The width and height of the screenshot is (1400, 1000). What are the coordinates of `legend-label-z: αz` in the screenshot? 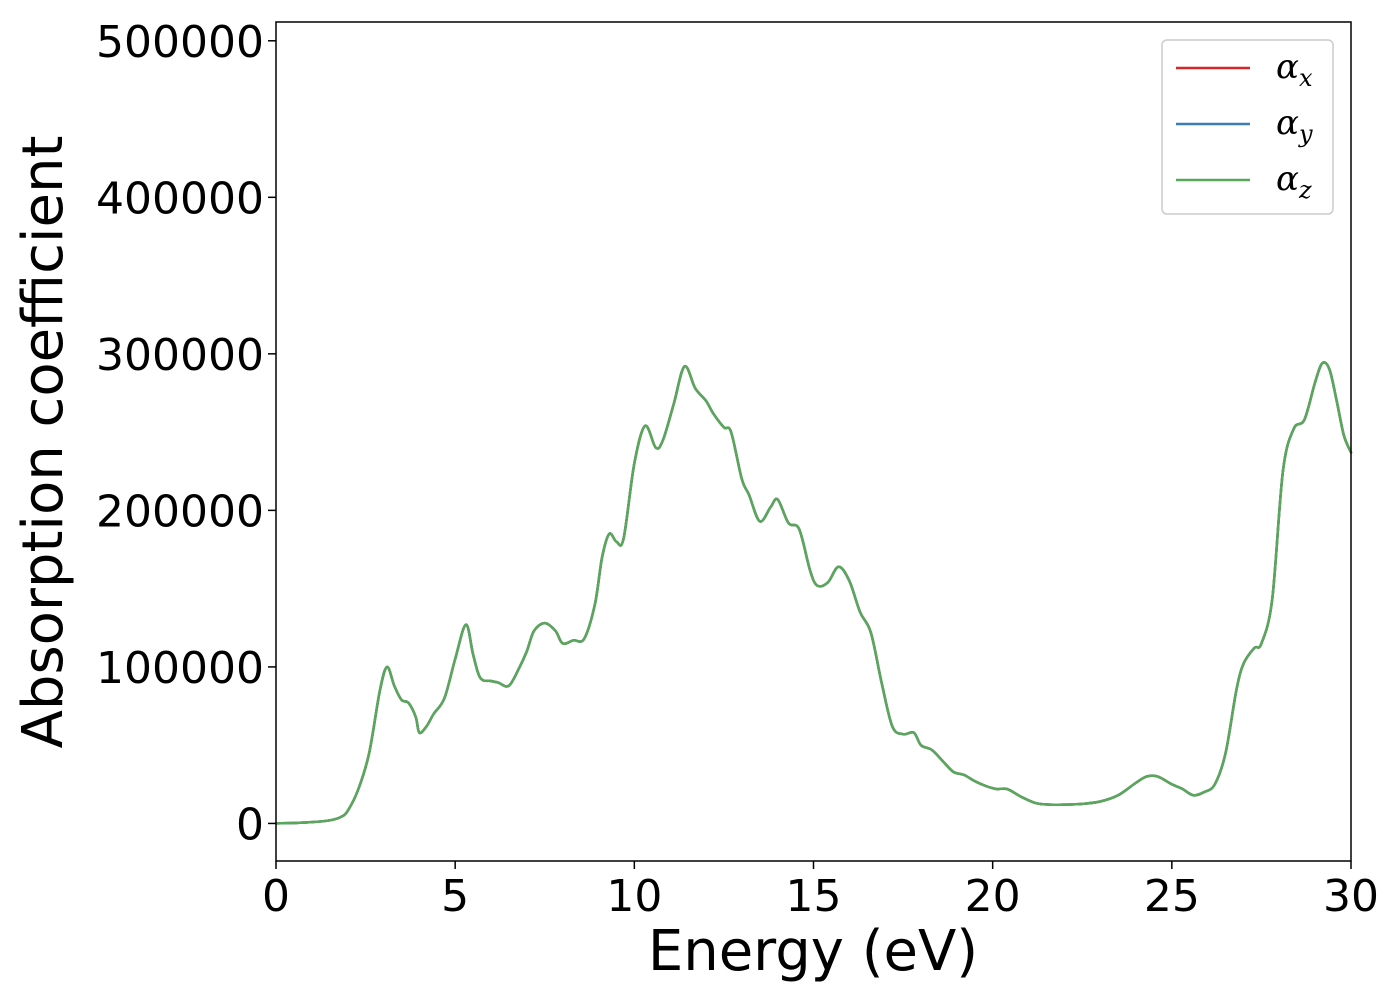 It's located at (1294, 181).